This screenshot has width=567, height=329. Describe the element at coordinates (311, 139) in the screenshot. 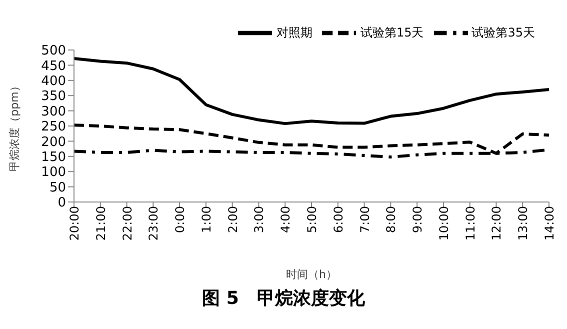

I see `line-series` at that location.